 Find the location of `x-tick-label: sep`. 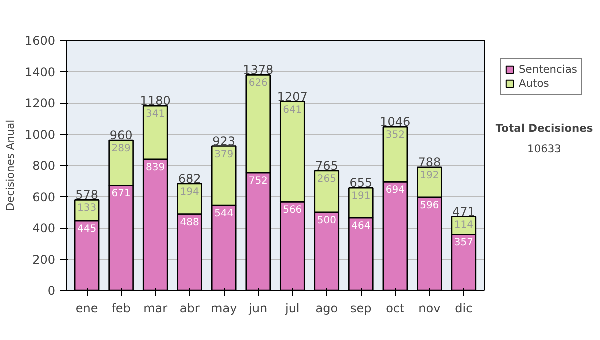

x-tick-label: sep is located at coordinates (361, 309).